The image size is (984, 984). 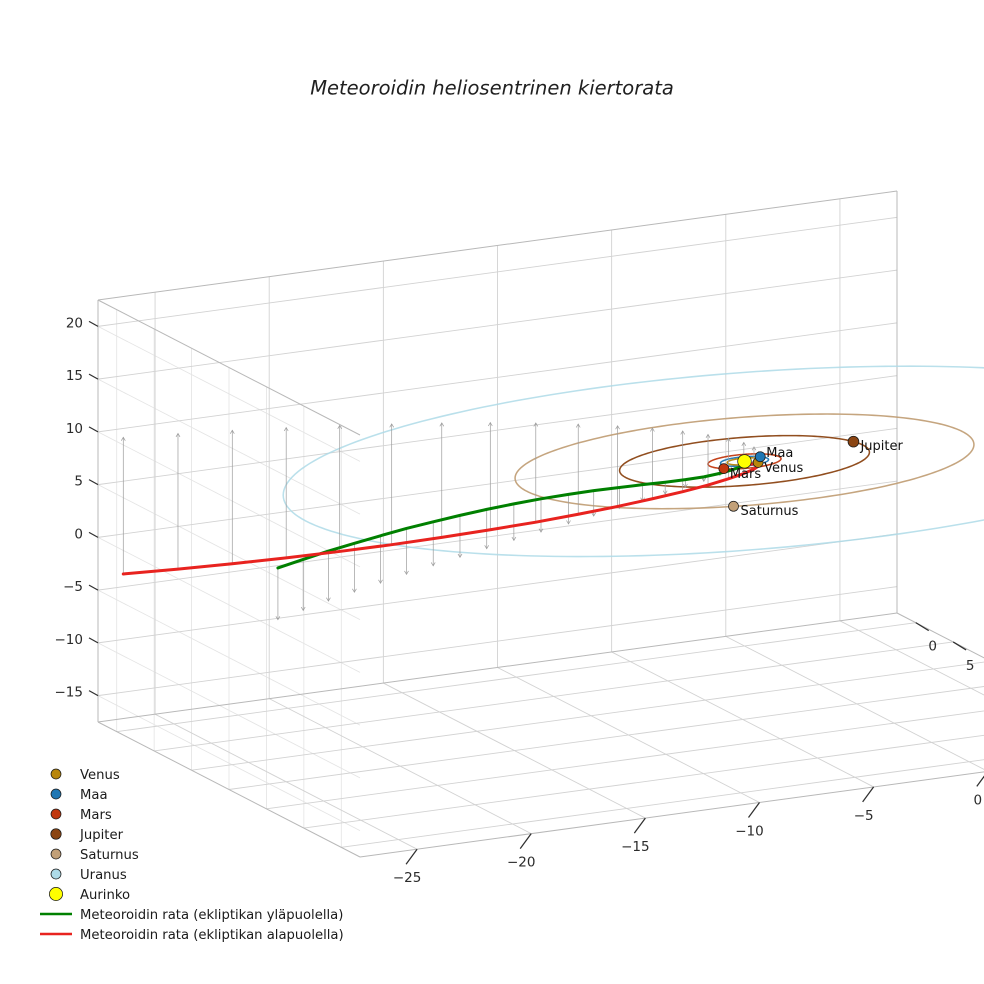 What do you see at coordinates (940, 635) in the screenshot?
I see `axis-spine-y` at bounding box center [940, 635].